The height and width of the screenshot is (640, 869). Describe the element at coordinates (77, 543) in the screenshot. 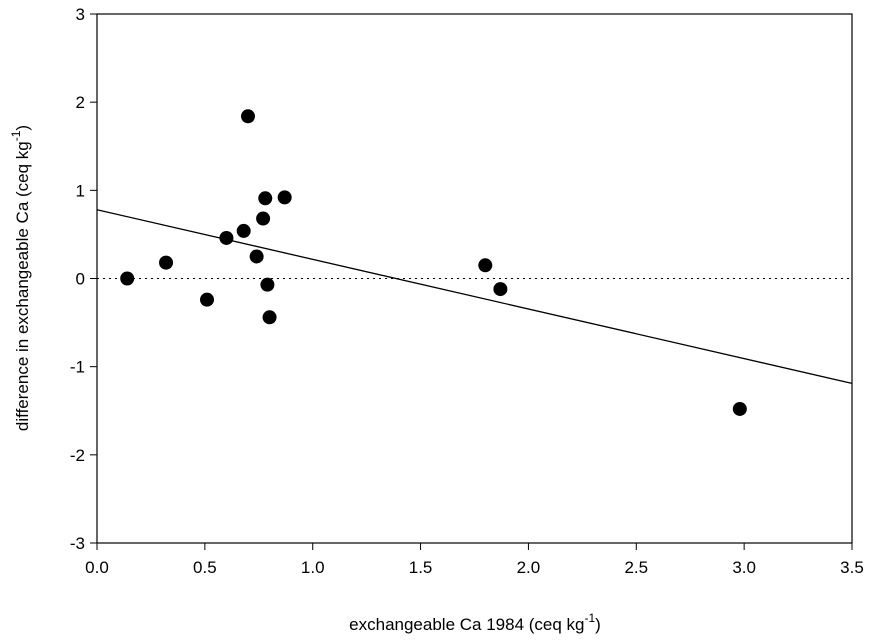

I see `y-tick-label: -3` at that location.